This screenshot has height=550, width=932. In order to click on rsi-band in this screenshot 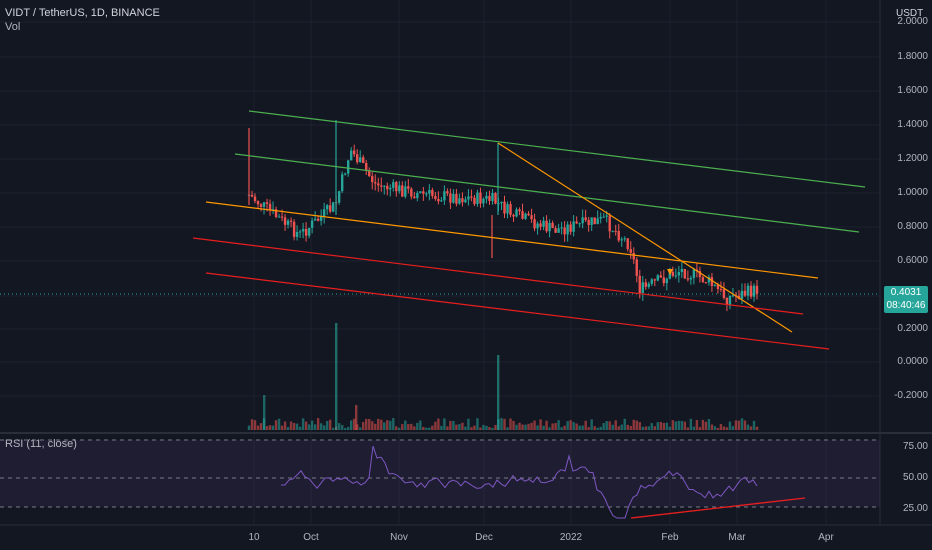, I will do `click(440, 473)`.